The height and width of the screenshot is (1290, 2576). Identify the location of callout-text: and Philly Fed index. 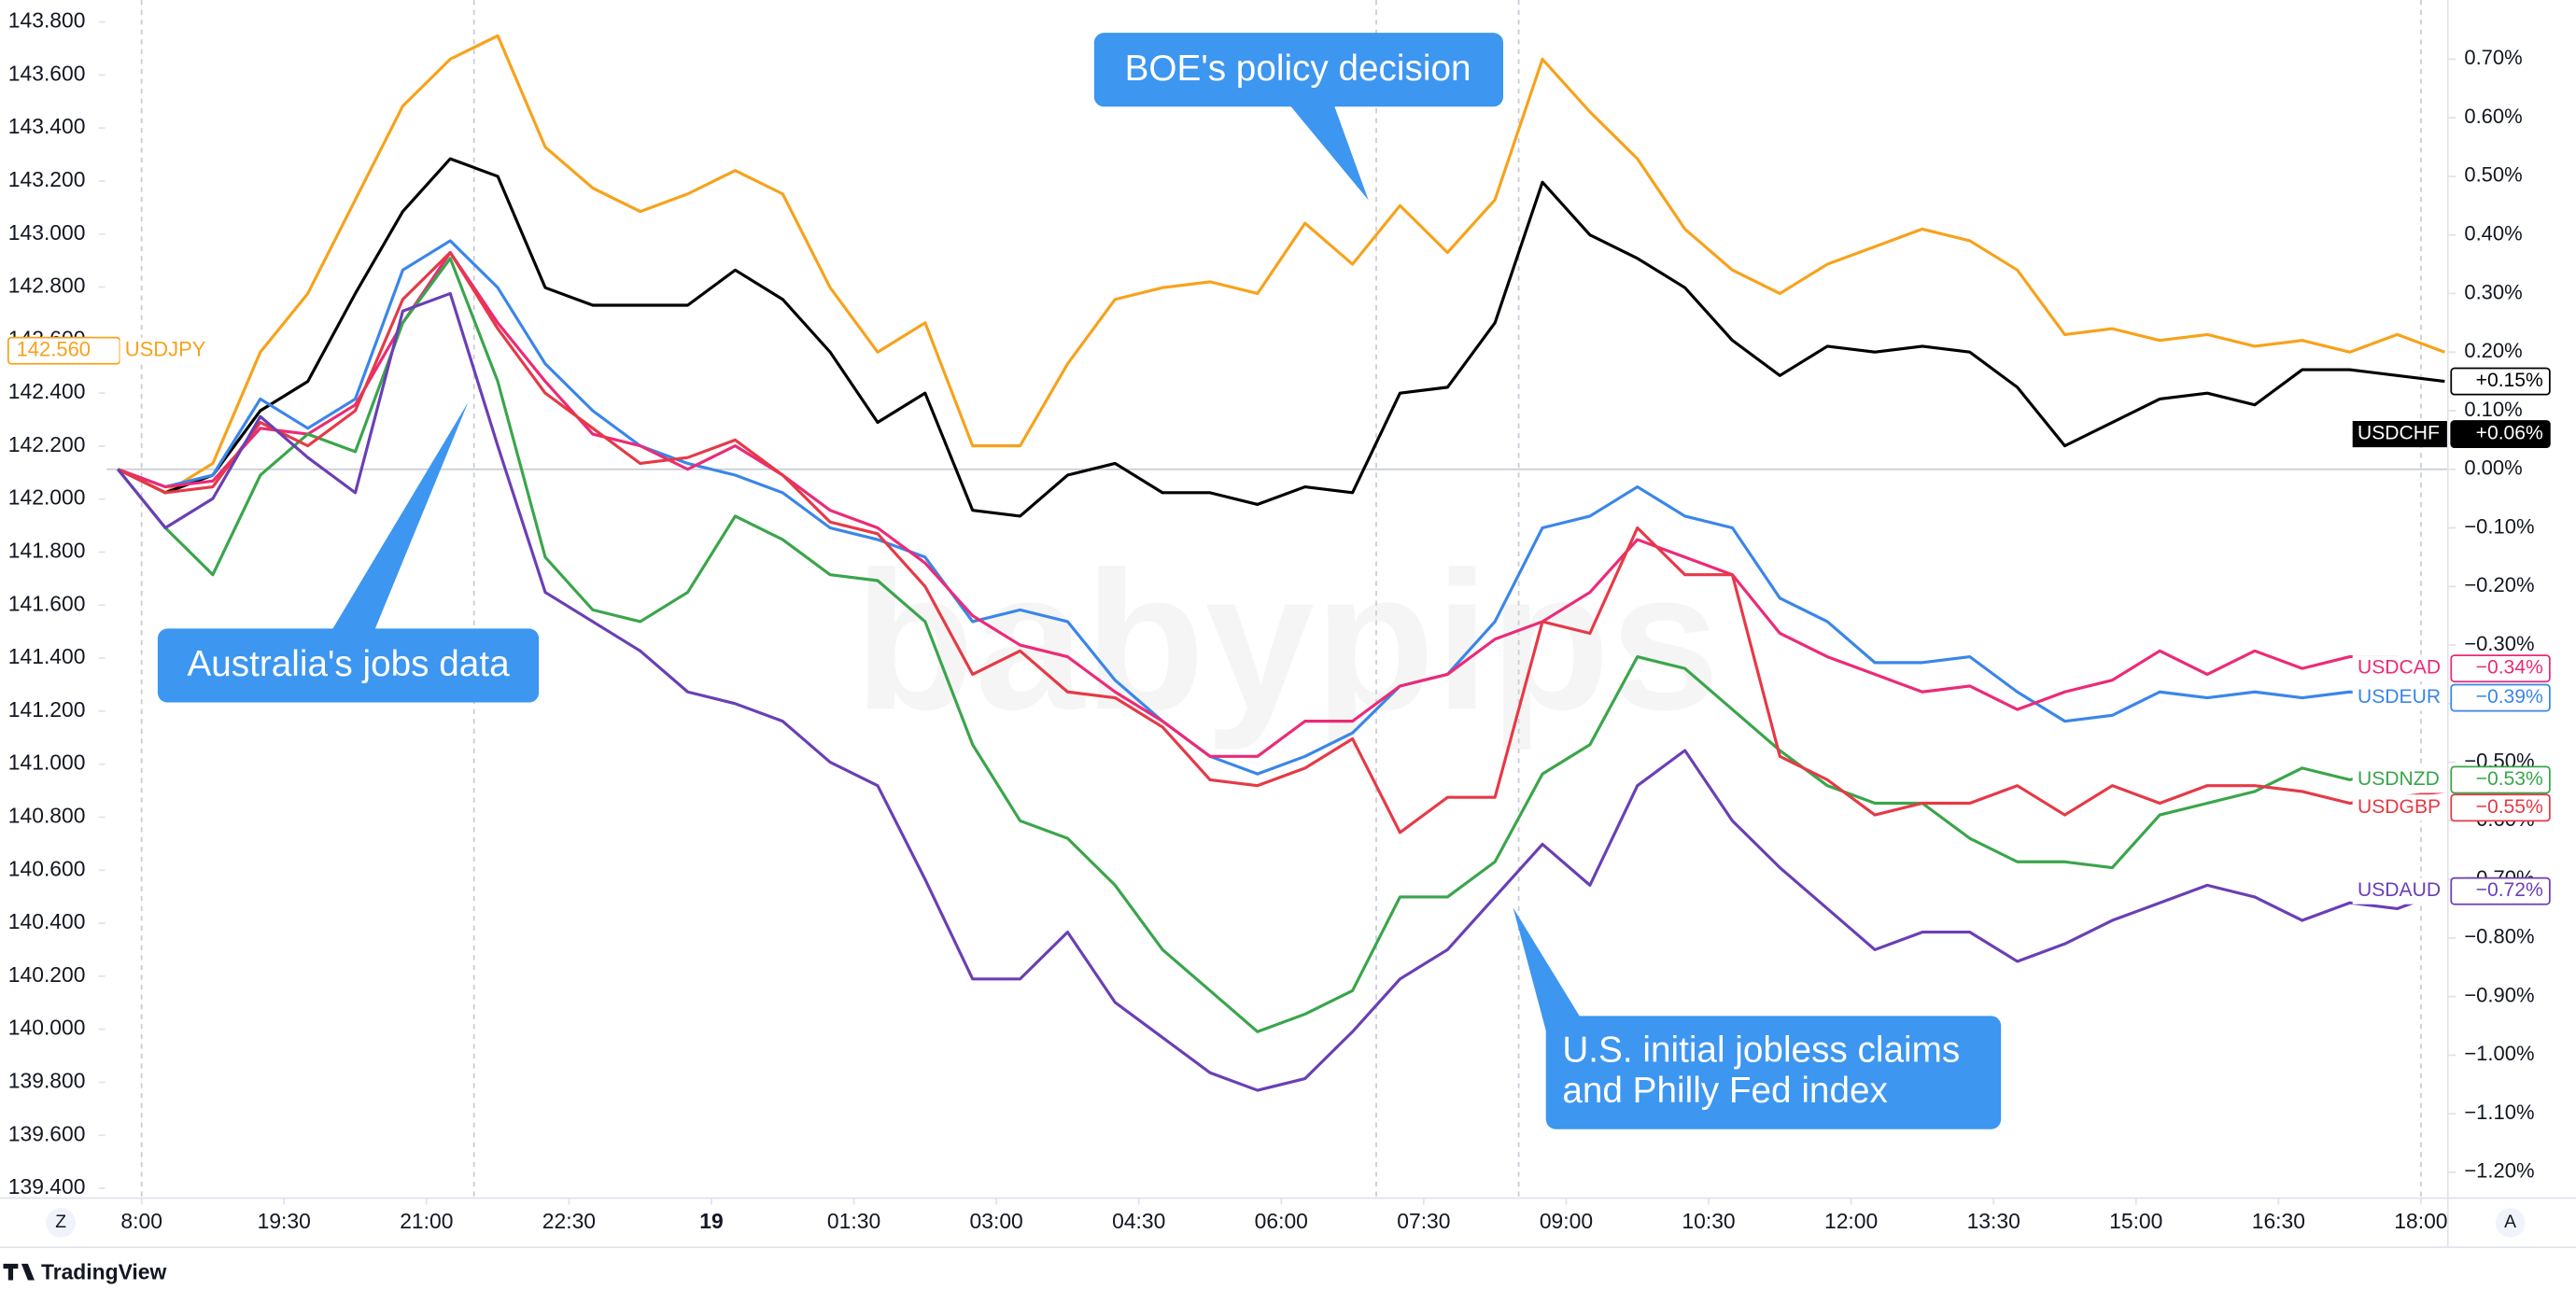
(1725, 1091).